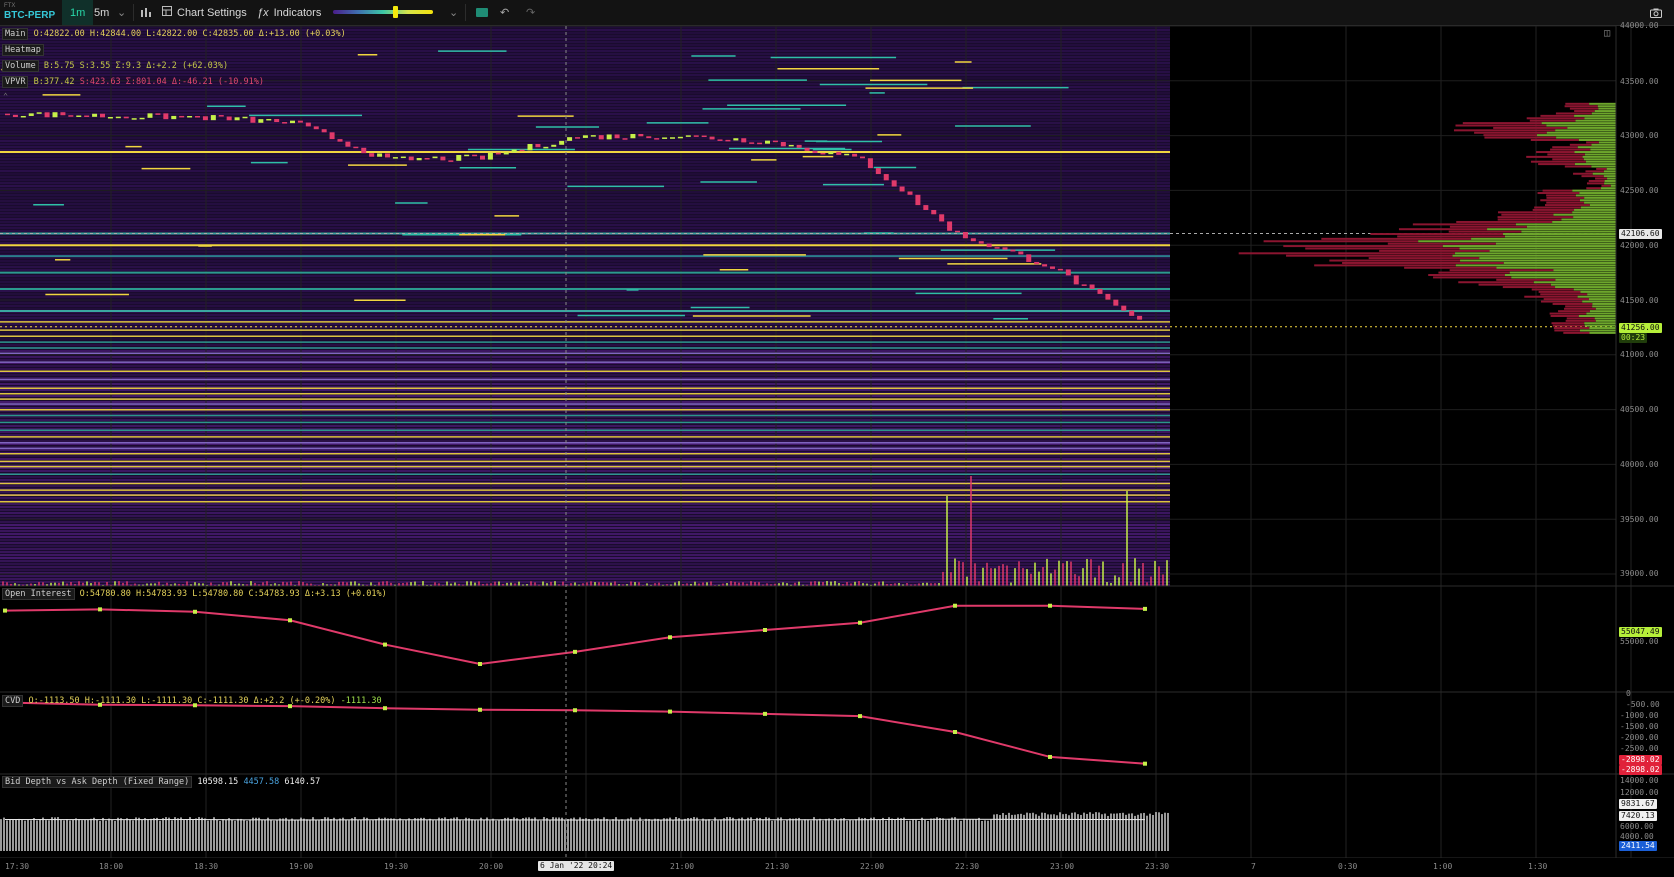  What do you see at coordinates (289, 12) in the screenshot?
I see `indicators-button: ƒx Indicators` at bounding box center [289, 12].